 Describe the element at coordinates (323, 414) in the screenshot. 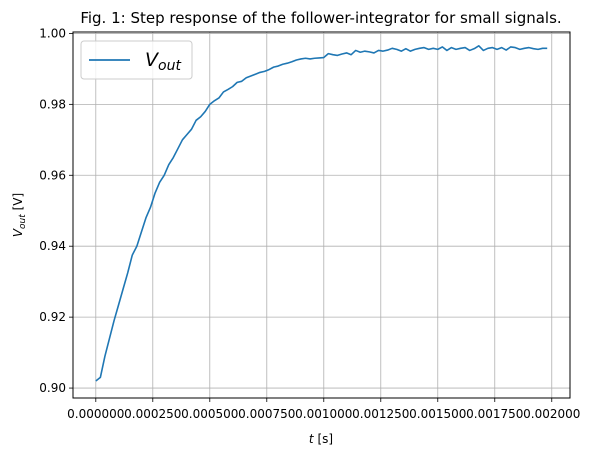

I see `x-tick-label: 0.001000` at that location.